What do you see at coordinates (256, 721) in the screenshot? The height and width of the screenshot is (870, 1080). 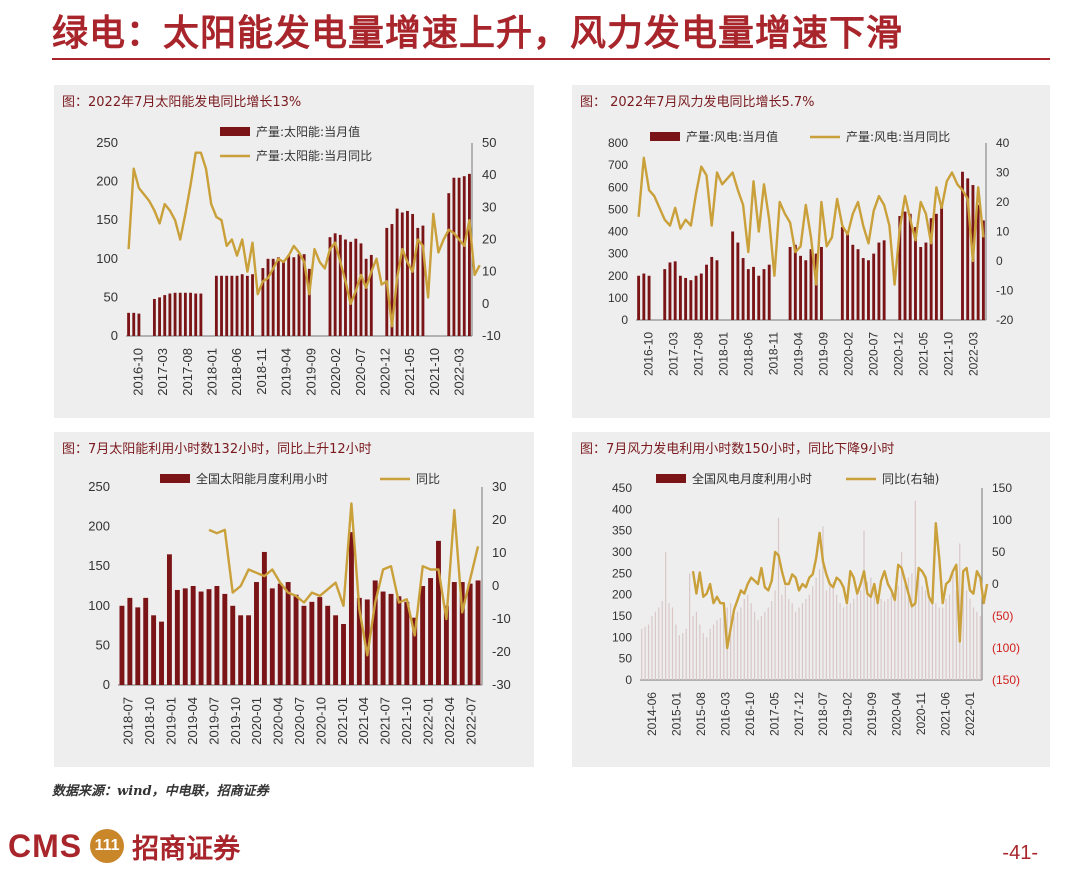 I see `x-tick-label: 2020-01` at bounding box center [256, 721].